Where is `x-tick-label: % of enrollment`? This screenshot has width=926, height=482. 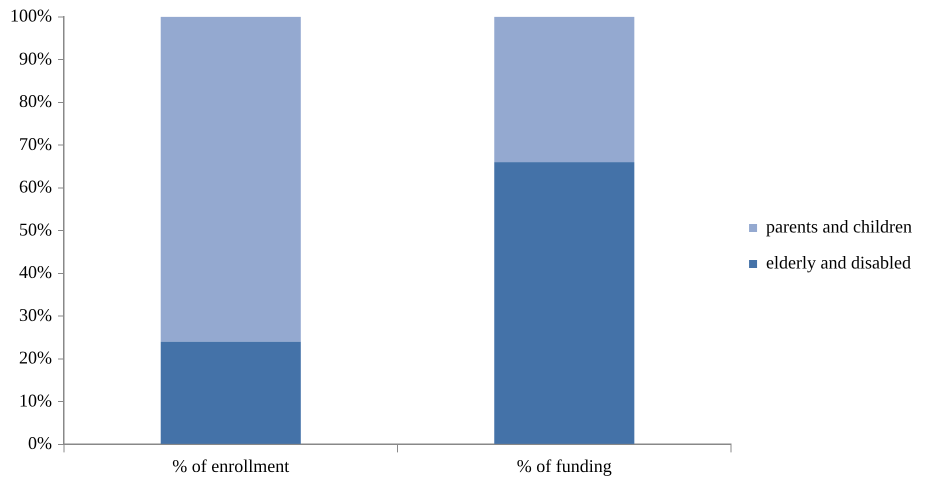 x-tick-label: % of enrollment is located at coordinates (231, 466).